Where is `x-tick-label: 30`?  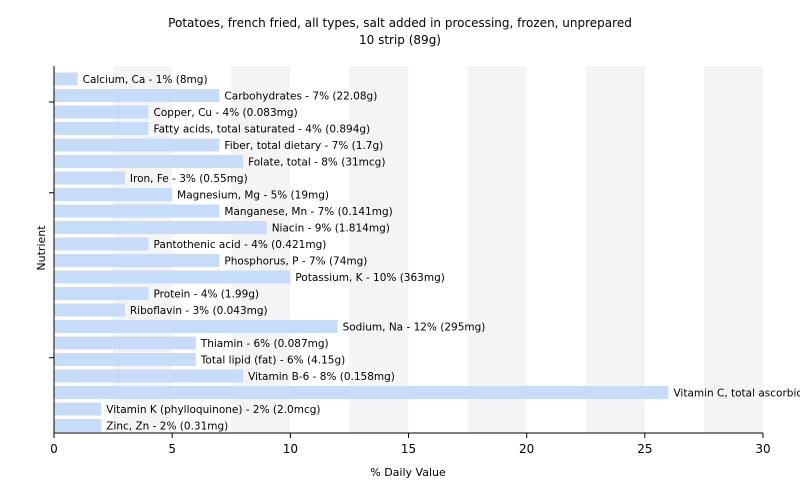
x-tick-label: 30 is located at coordinates (762, 449).